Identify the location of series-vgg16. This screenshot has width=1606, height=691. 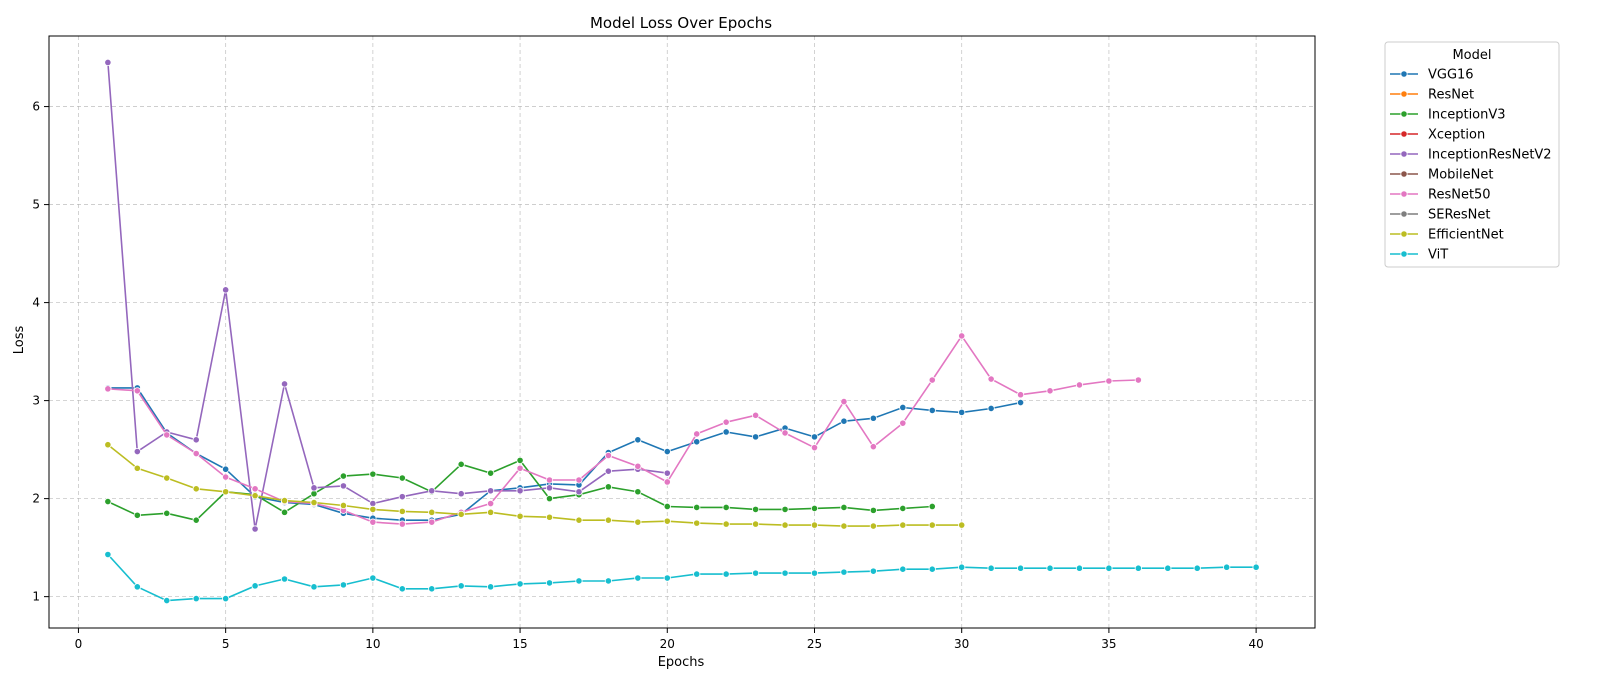
(564, 454).